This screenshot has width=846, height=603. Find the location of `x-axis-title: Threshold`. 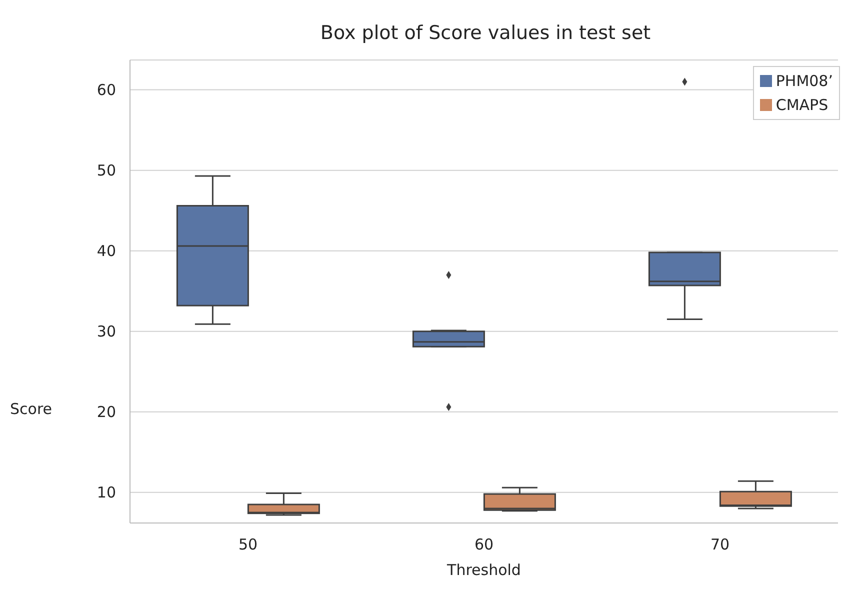

x-axis-title: Threshold is located at coordinates (483, 570).